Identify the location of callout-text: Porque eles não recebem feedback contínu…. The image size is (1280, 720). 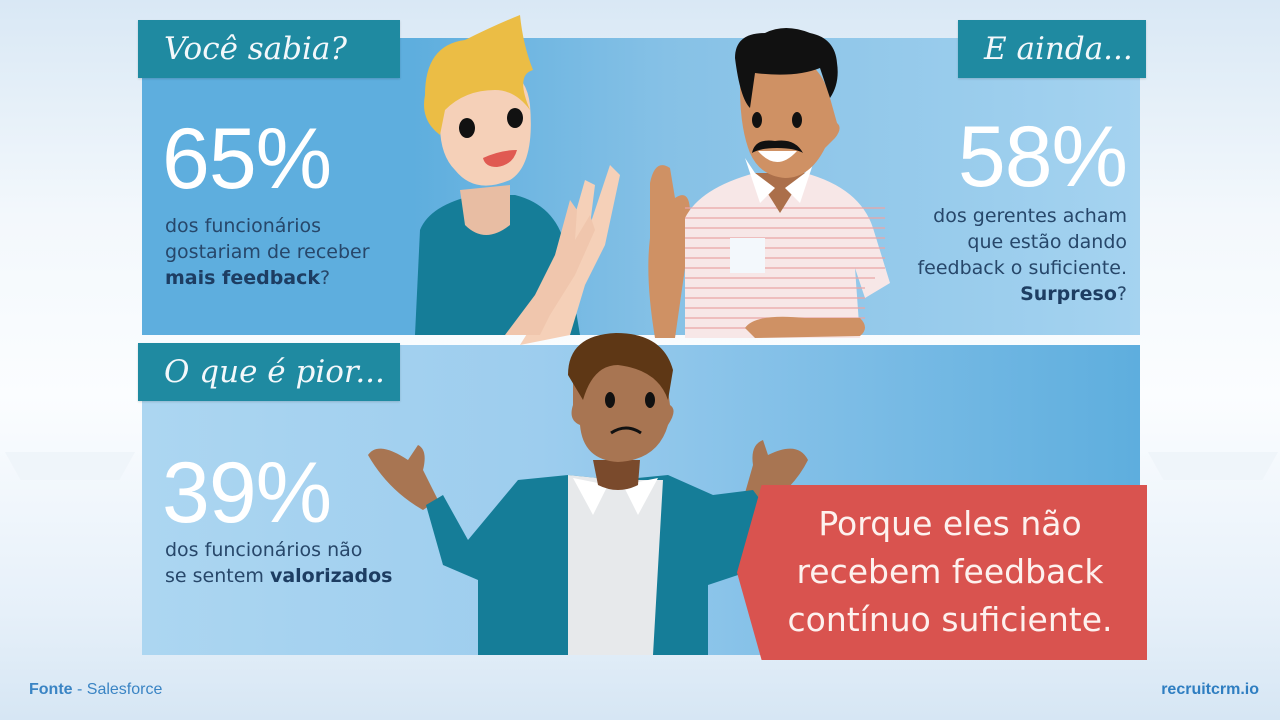
(950, 572).